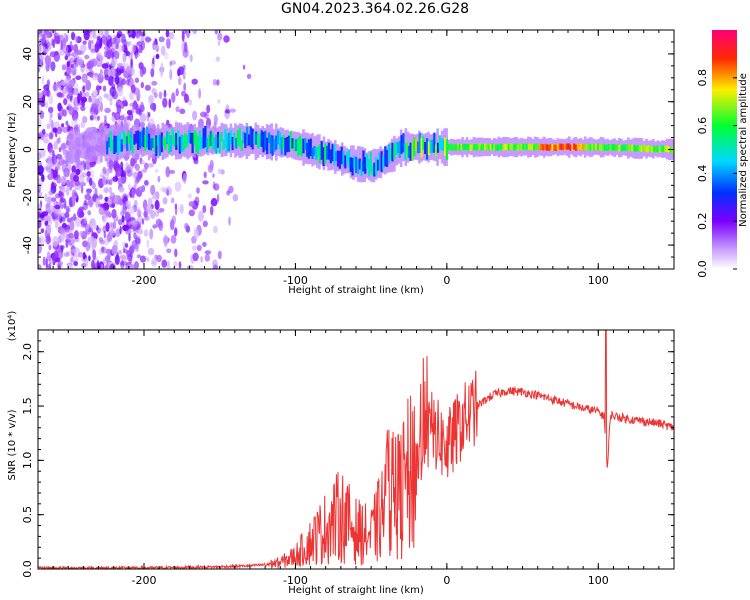 The width and height of the screenshot is (750, 600). I want to click on x-tick-label: -200, so click(144, 280).